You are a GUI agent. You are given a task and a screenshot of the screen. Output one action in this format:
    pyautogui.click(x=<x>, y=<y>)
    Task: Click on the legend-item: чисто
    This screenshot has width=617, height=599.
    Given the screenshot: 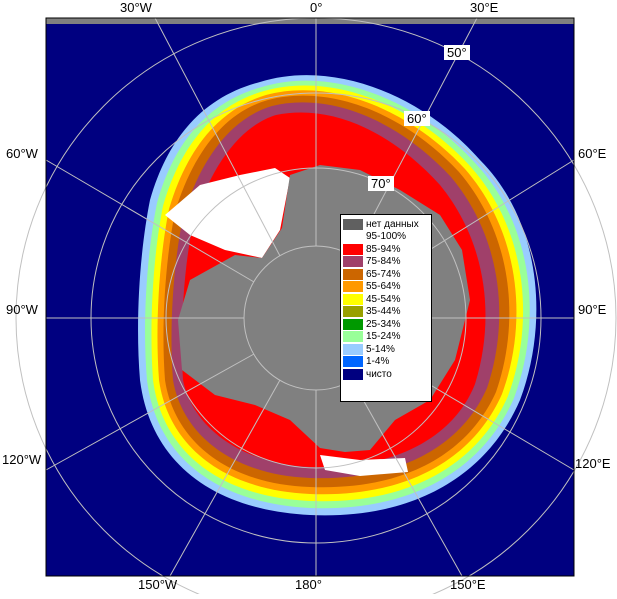 What is the action you would take?
    pyautogui.click(x=386, y=374)
    